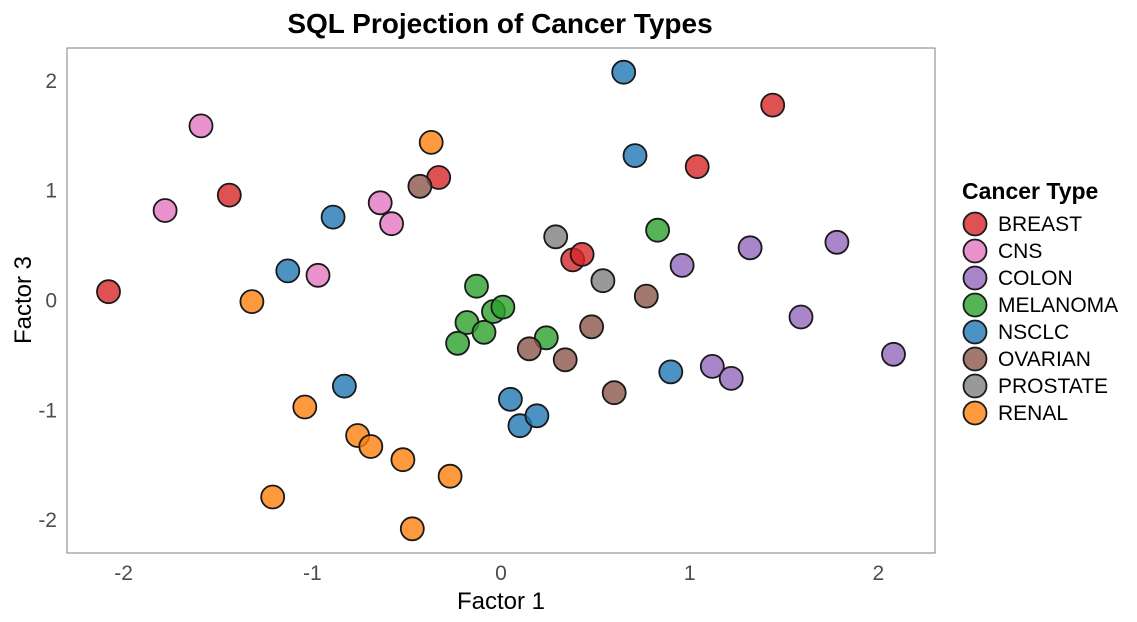  Describe the element at coordinates (51, 301) in the screenshot. I see `y-tick-label: 0` at that location.